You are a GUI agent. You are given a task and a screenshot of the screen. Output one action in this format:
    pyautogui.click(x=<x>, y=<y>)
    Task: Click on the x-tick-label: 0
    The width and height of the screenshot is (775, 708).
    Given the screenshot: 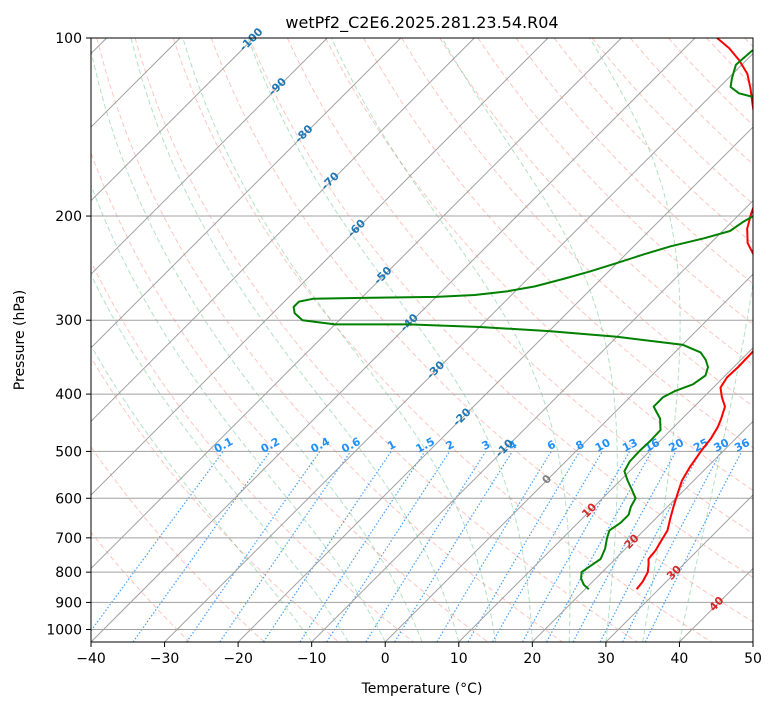 What is the action you would take?
    pyautogui.click(x=385, y=659)
    